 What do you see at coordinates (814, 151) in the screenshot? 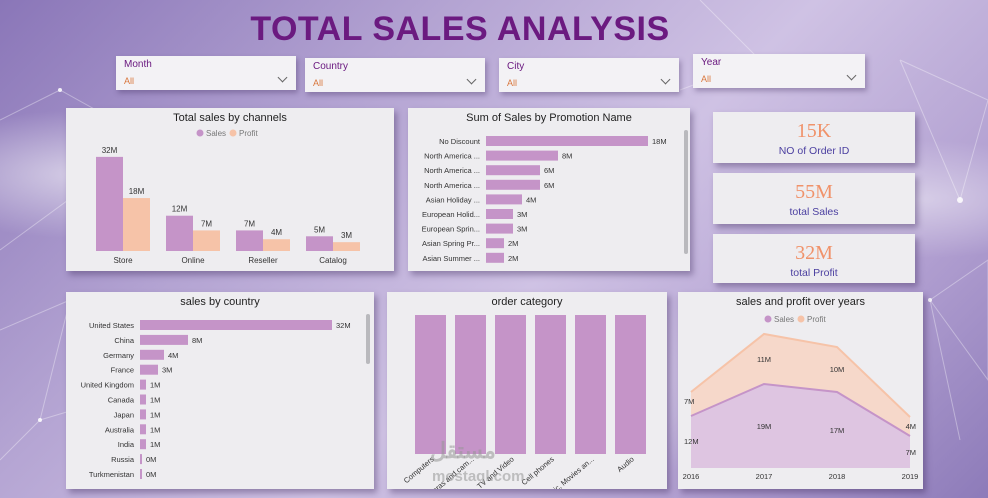
I see `kpi-caption: NO of Order ID` at bounding box center [814, 151].